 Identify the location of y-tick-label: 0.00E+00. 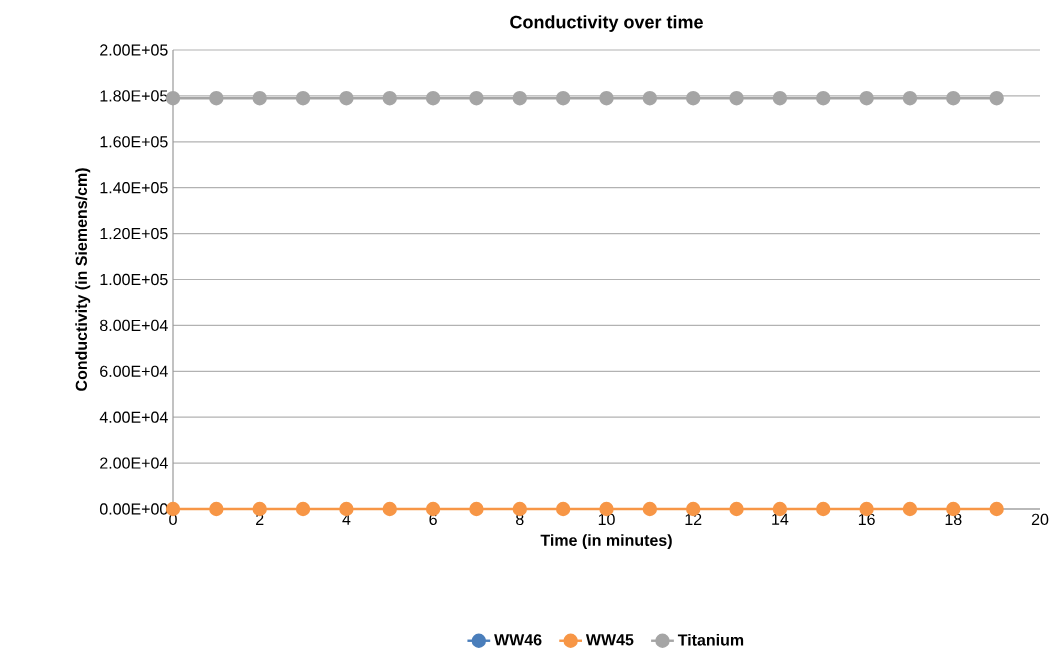
(133, 509).